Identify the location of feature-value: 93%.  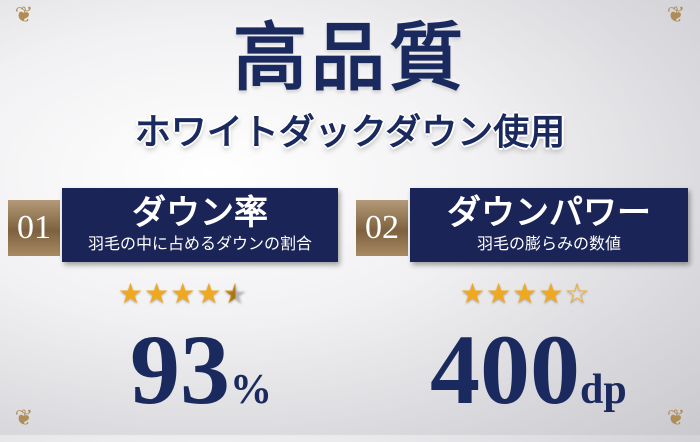
(201, 370).